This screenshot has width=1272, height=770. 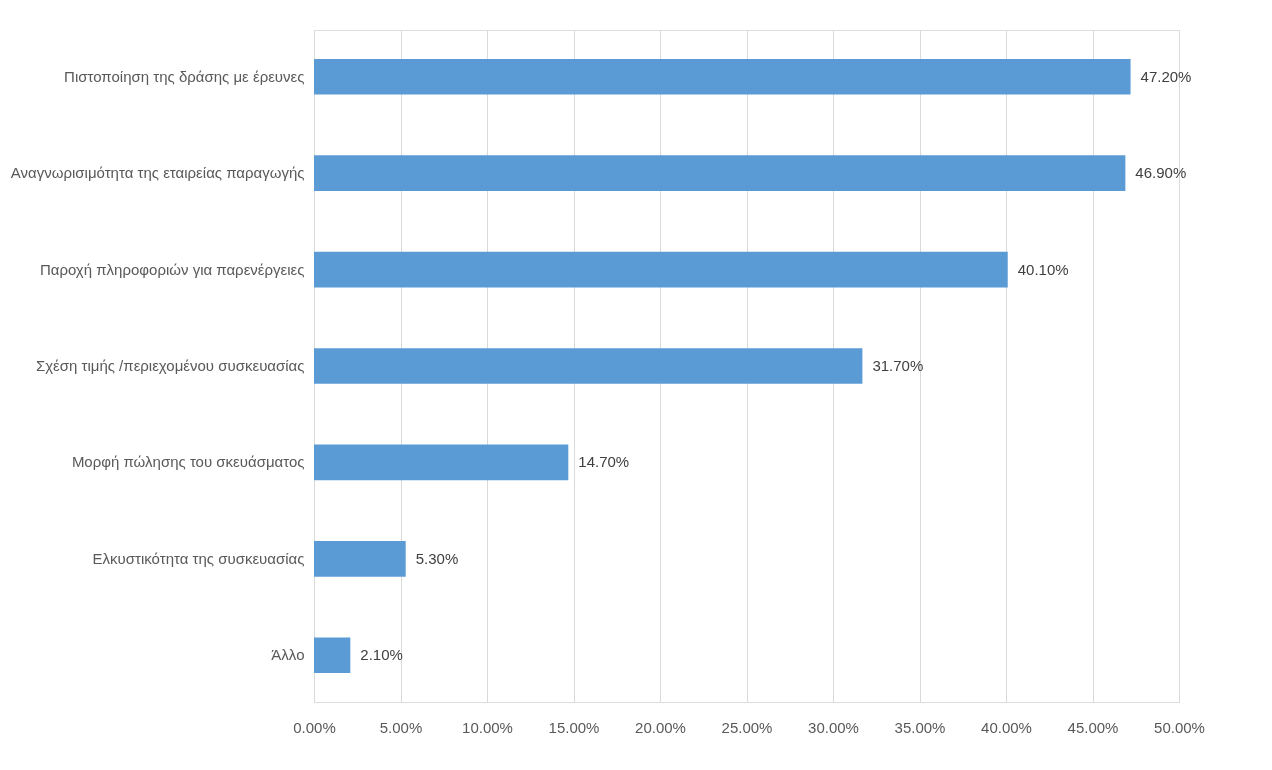 I want to click on y-tick-label: Αναγνωρισιμότητα της εταιρείας παραγωγής, so click(x=157, y=173).